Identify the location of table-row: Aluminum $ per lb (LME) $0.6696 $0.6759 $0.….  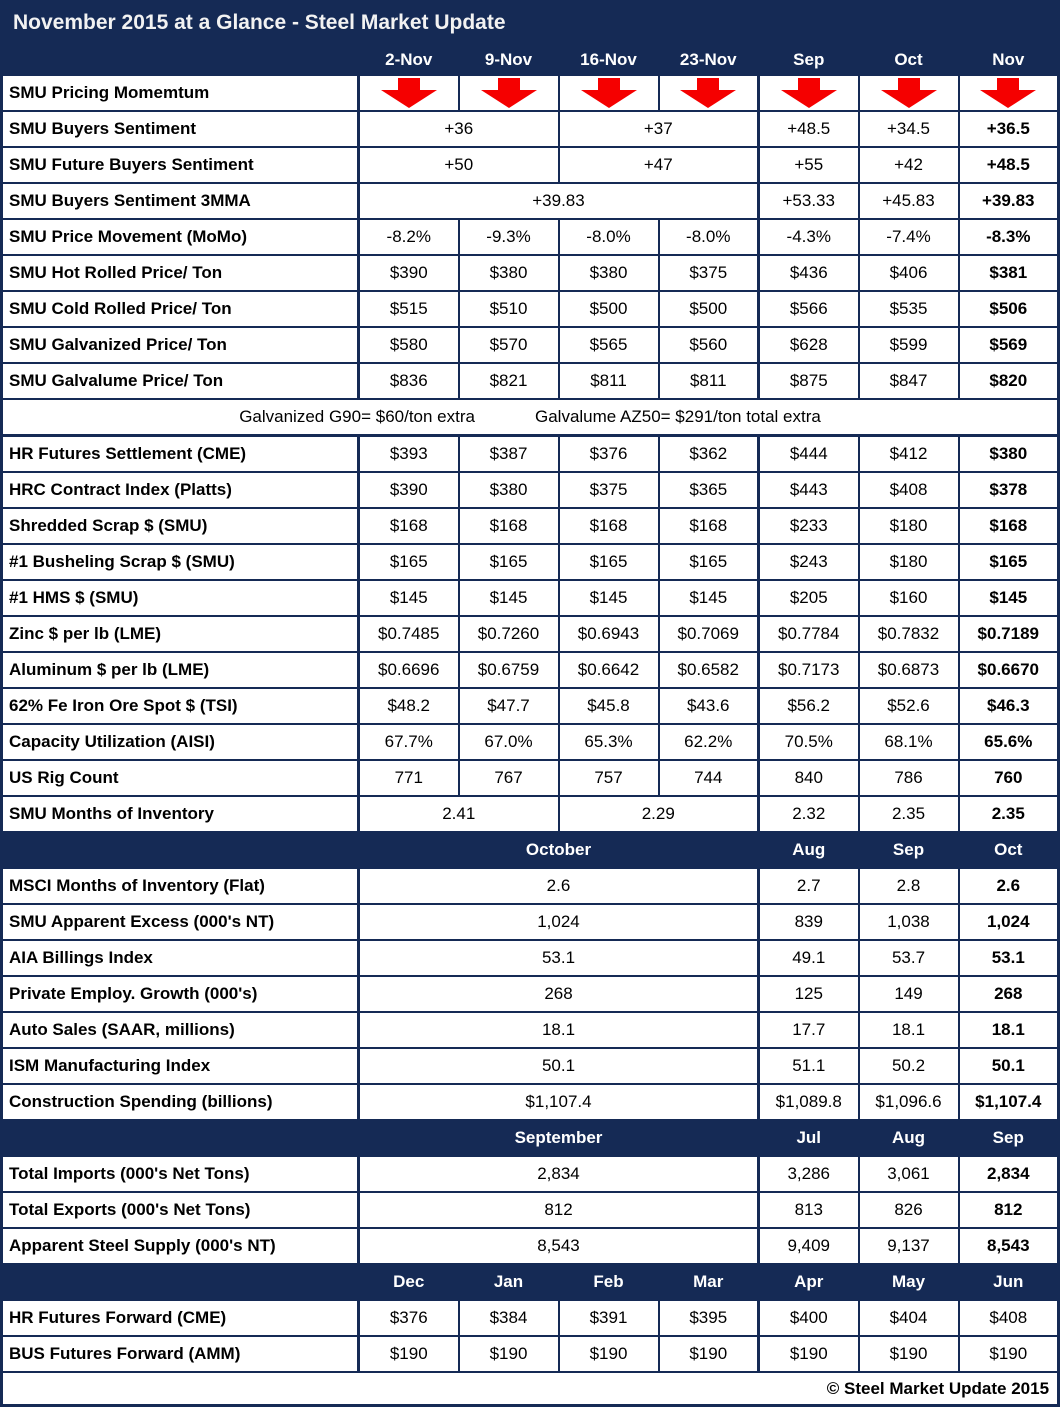
(530, 670).